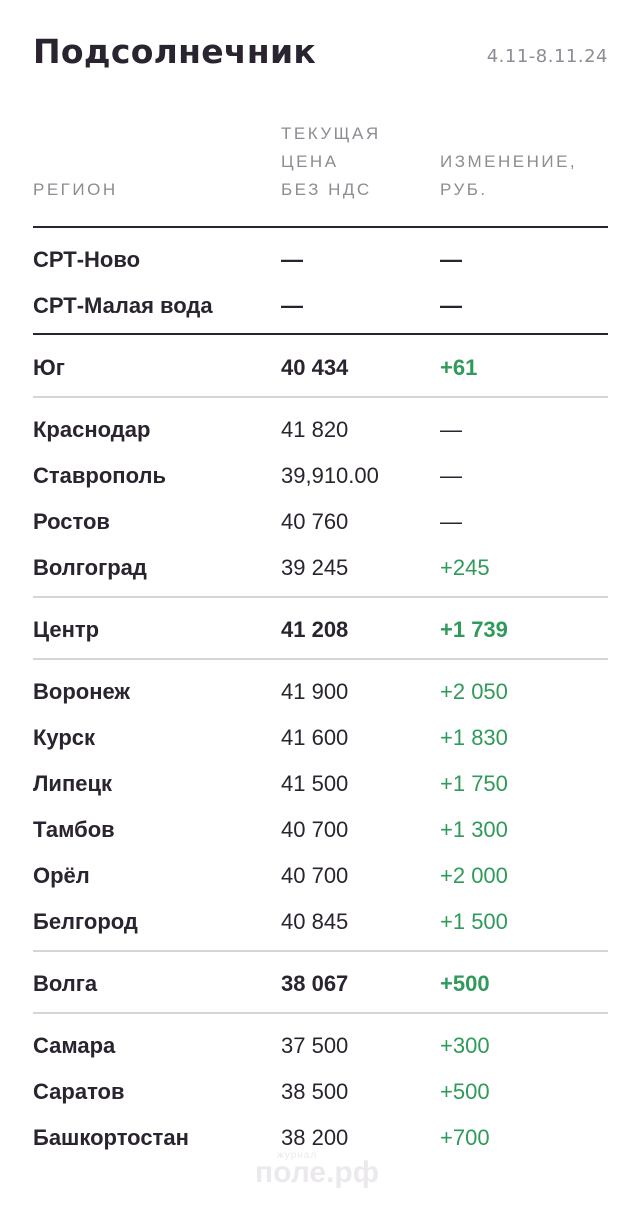  Describe the element at coordinates (315, 783) in the screenshot. I see `price-value: 41 500` at that location.